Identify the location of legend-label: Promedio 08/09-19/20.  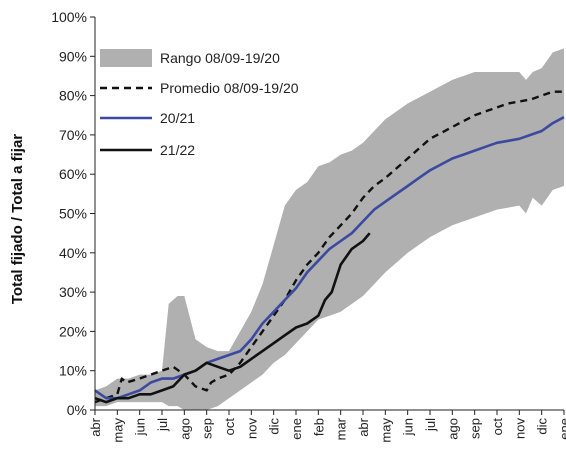
(229, 88).